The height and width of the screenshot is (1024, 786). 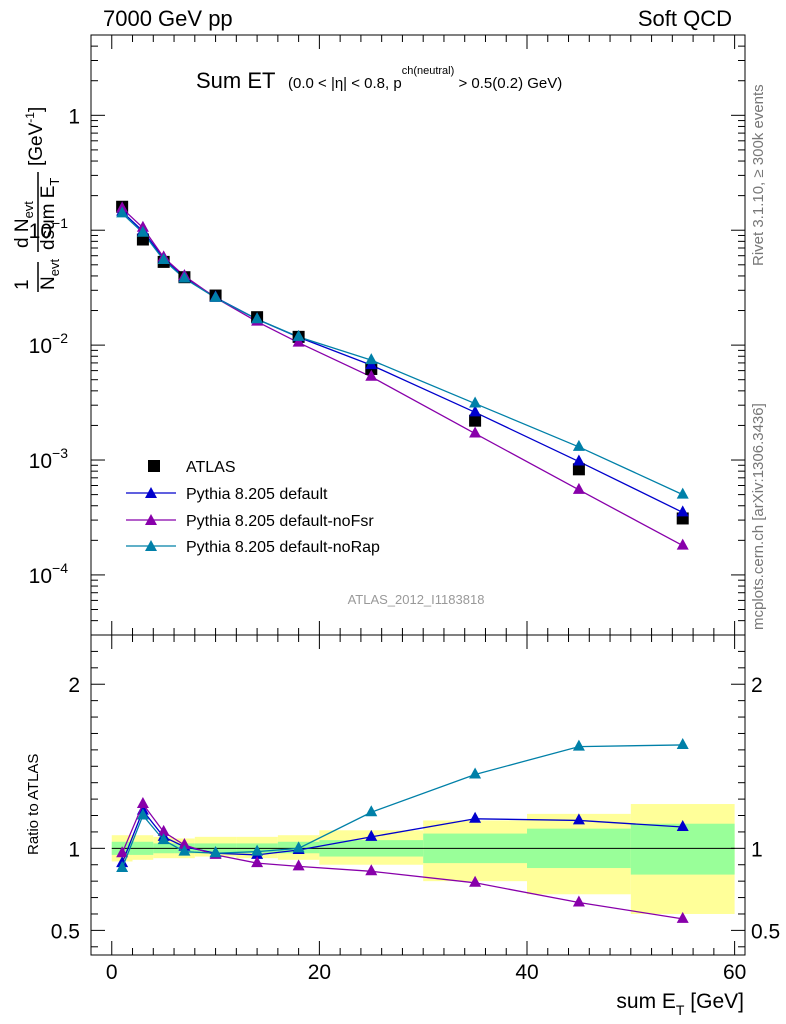 What do you see at coordinates (526, 972) in the screenshot?
I see `x-tick-label: 40` at bounding box center [526, 972].